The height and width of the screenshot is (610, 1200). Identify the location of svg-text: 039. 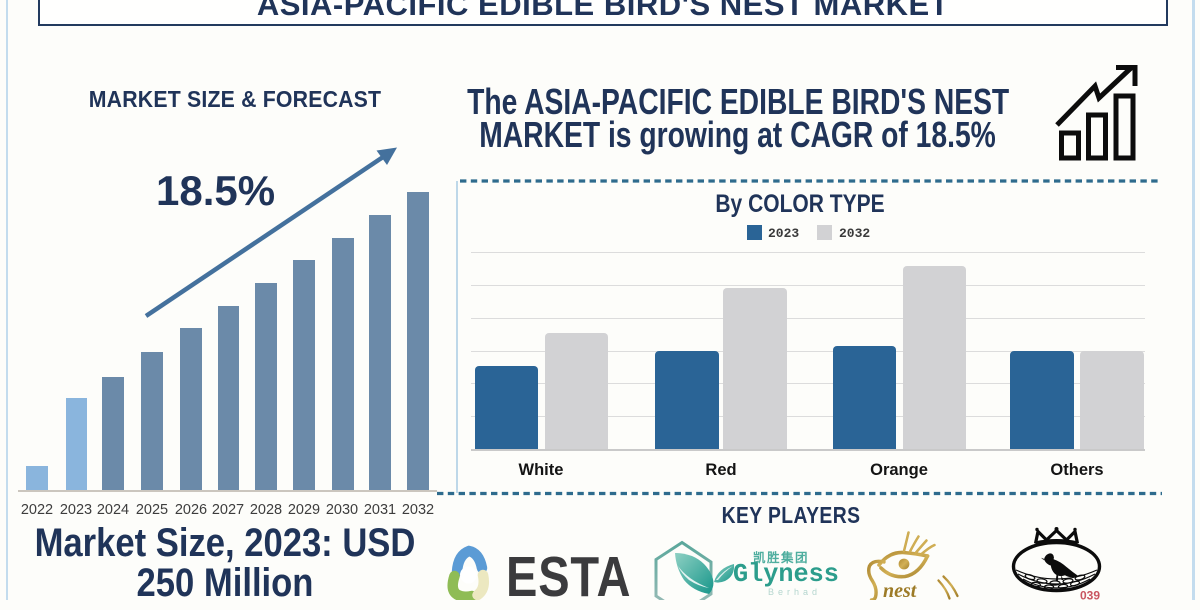
(1090, 595).